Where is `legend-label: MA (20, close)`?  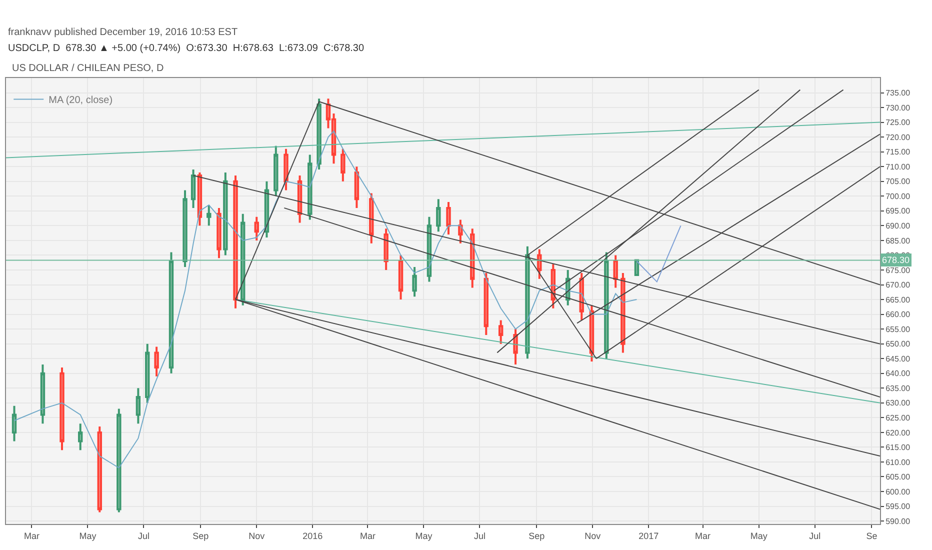
legend-label: MA (20, close) is located at coordinates (80, 100).